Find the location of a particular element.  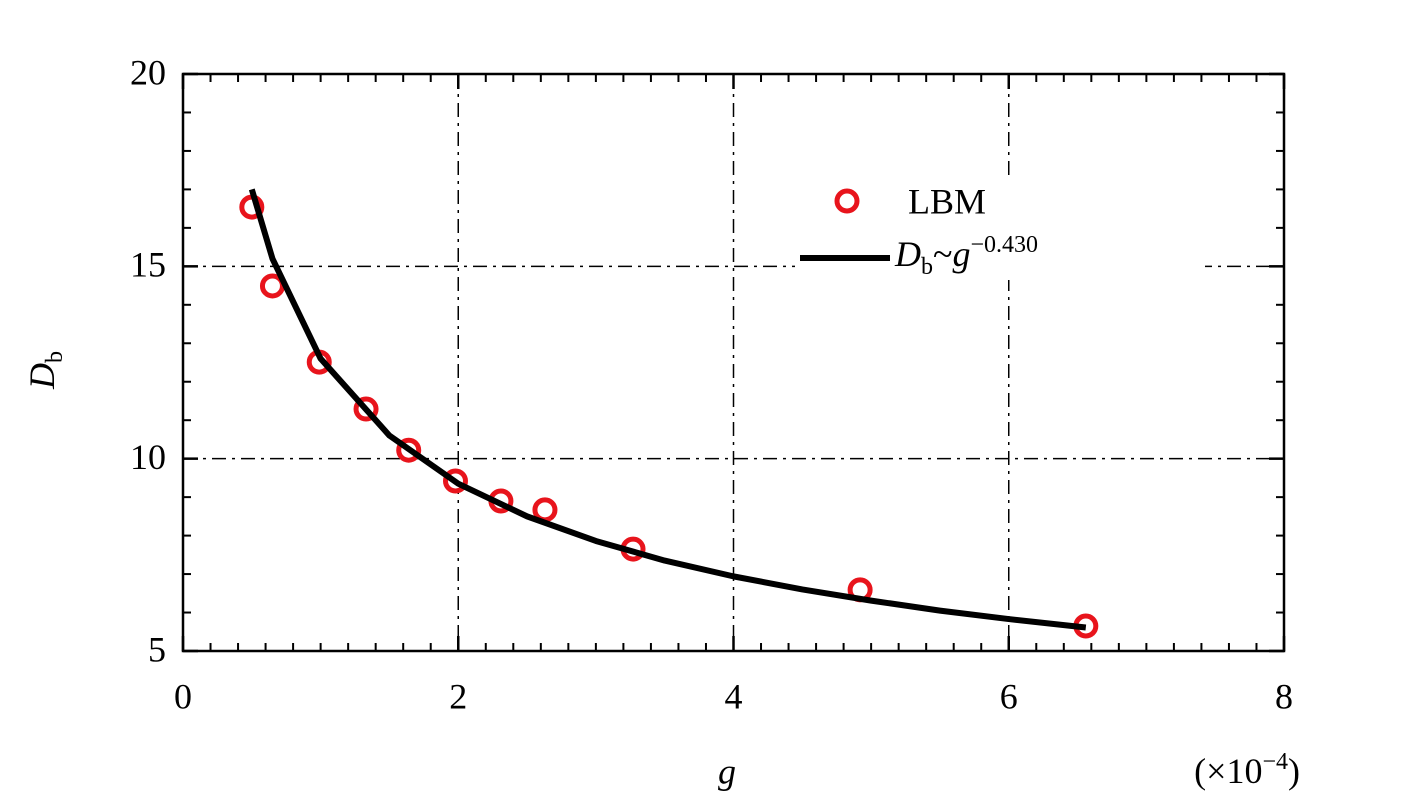

x-tick-label: 4 is located at coordinates (734, 696).